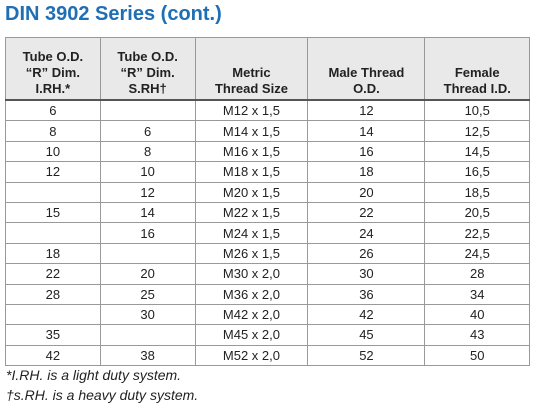 This screenshot has height=415, width=537. Describe the element at coordinates (477, 314) in the screenshot. I see `table-cell: 40` at that location.